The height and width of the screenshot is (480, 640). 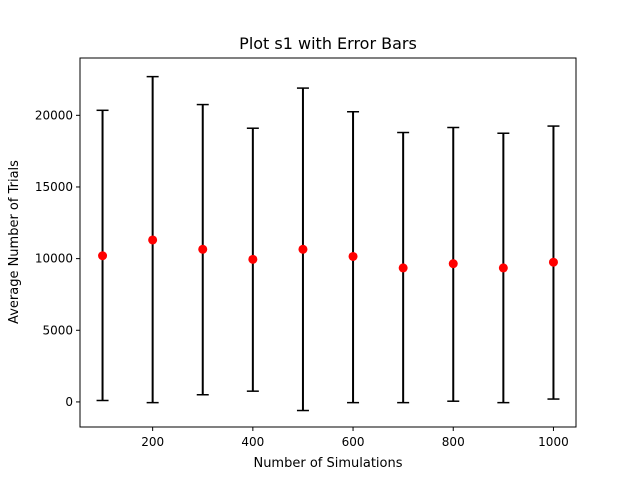 I want to click on y-tick-label: 5000, so click(x=57, y=330).